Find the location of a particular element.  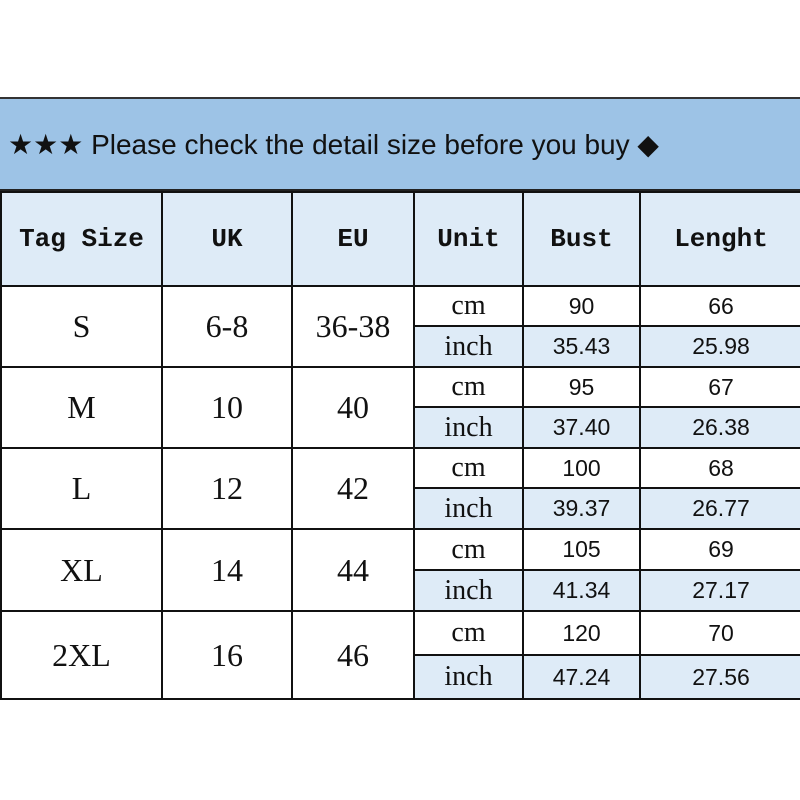

bust-inch-cell: 39.37 is located at coordinates (581, 508).